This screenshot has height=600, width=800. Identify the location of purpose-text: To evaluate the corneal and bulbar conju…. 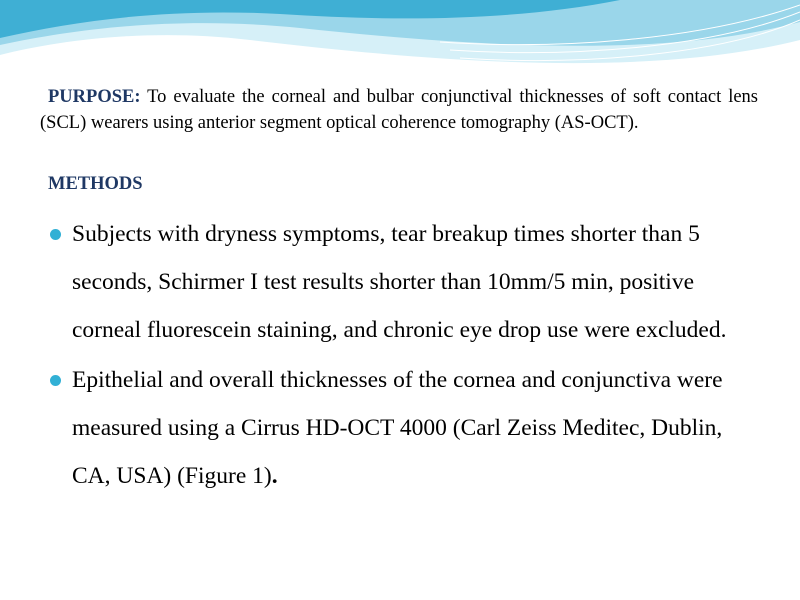
(399, 110).